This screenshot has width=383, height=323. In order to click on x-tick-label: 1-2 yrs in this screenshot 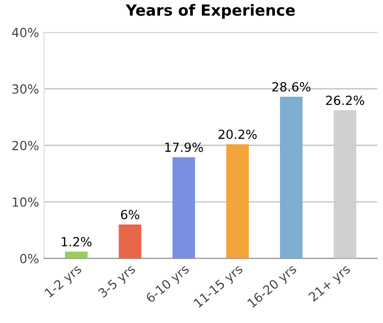, I will do `click(64, 282)`.